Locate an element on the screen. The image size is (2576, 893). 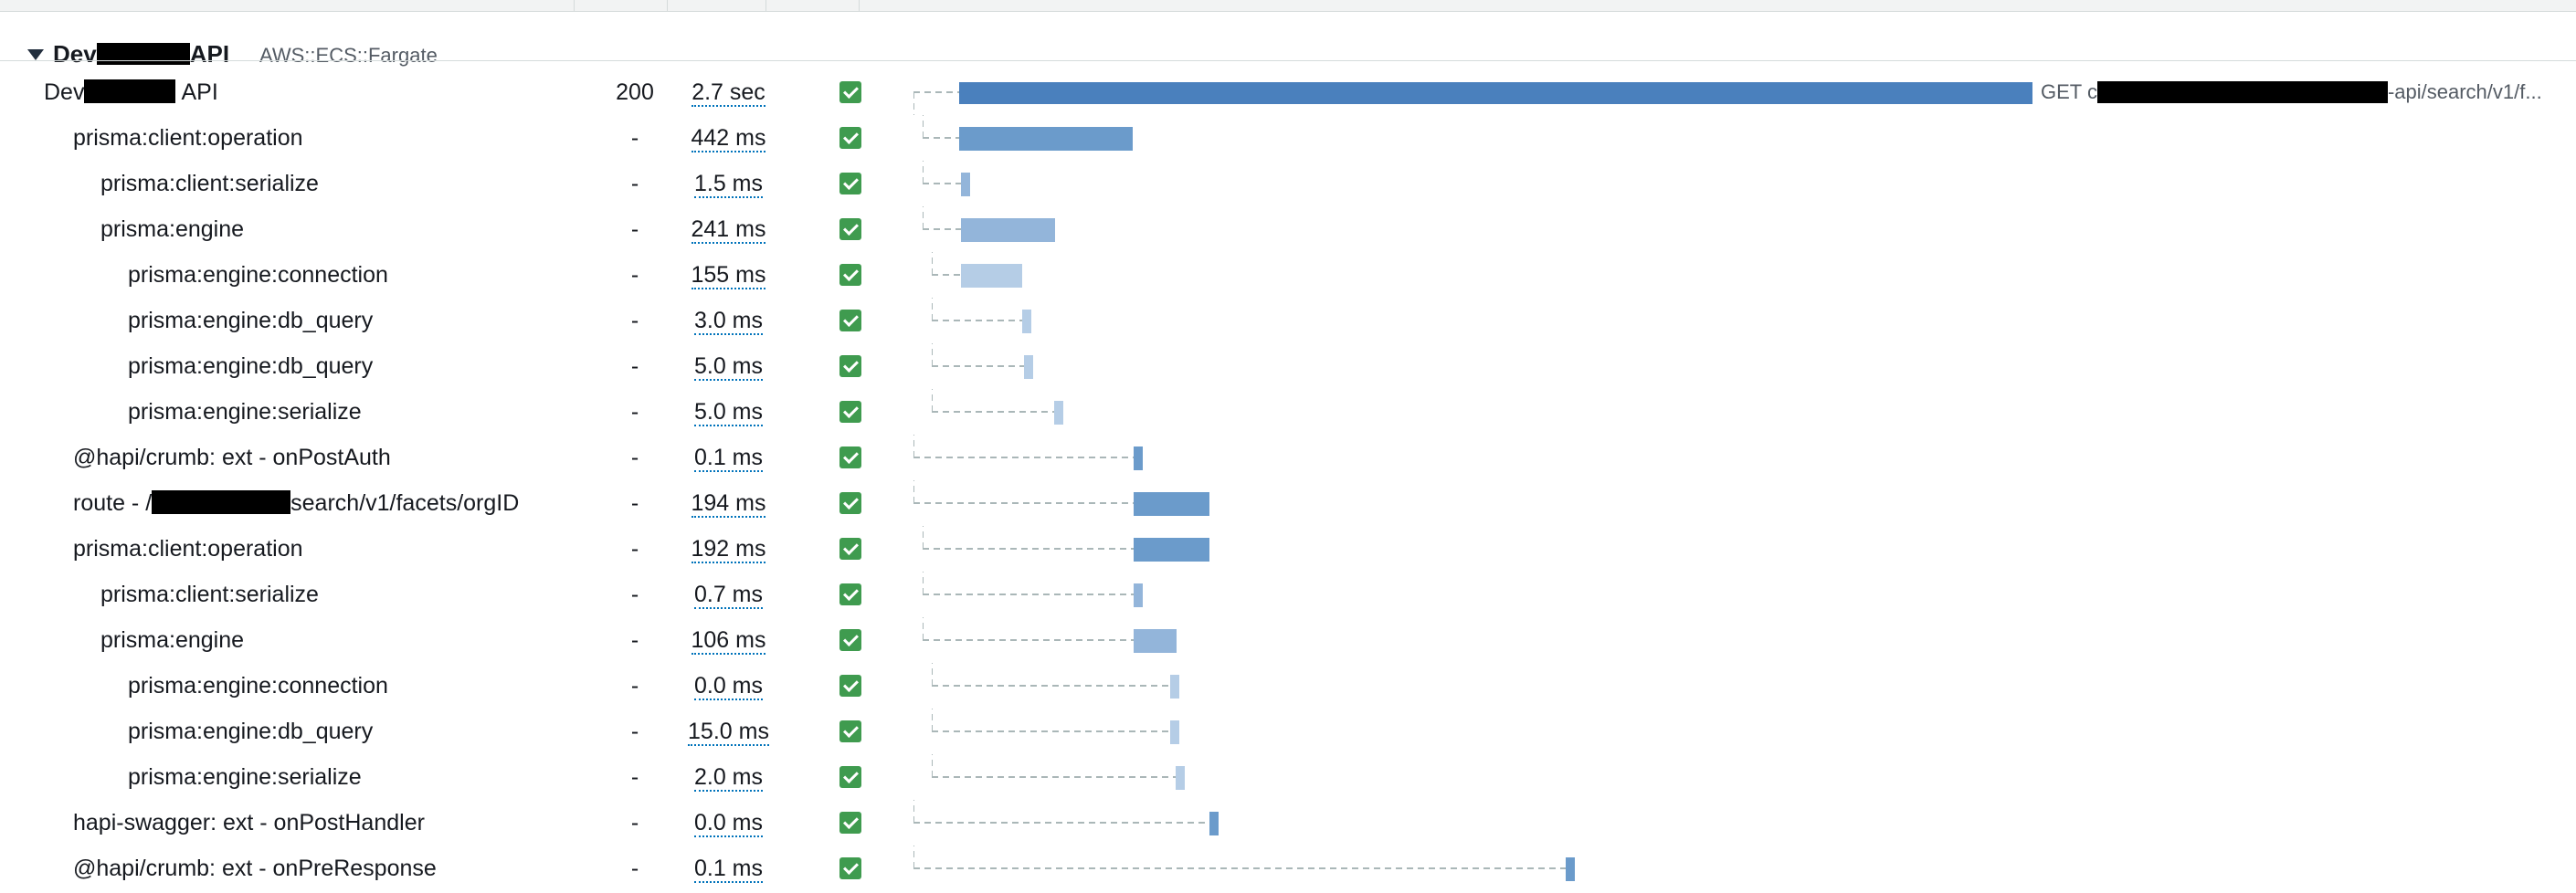
trace-segment-row: @hapi/crumb: ext - onPreResponse - 0.1 ms is located at coordinates (1288, 868).